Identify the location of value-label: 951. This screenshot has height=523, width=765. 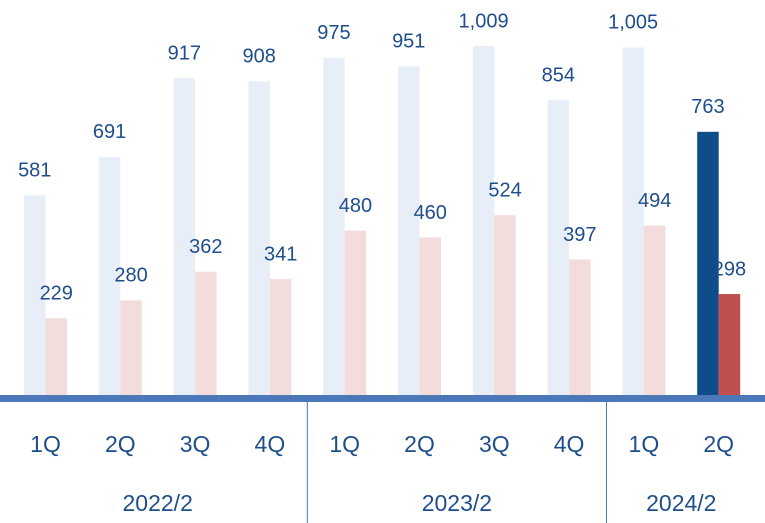
(408, 42).